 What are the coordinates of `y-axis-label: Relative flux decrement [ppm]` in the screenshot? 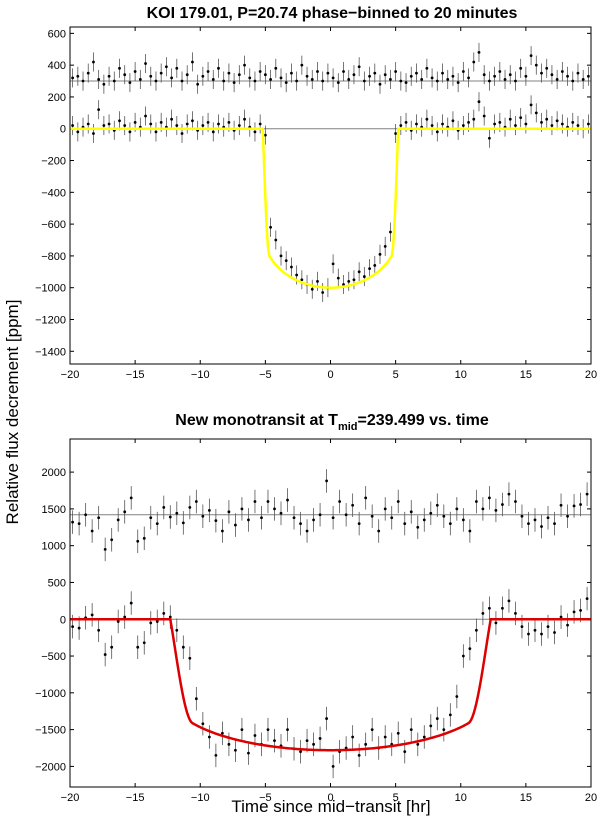 It's located at (12, 412).